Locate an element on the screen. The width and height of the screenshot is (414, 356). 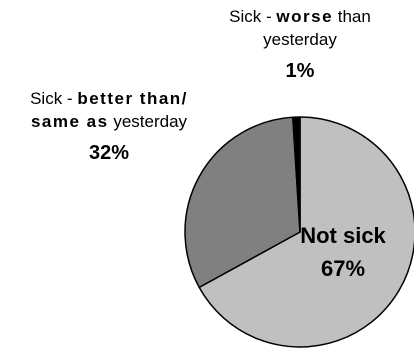
slice-label-worse-pre: Sick - is located at coordinates (253, 16).